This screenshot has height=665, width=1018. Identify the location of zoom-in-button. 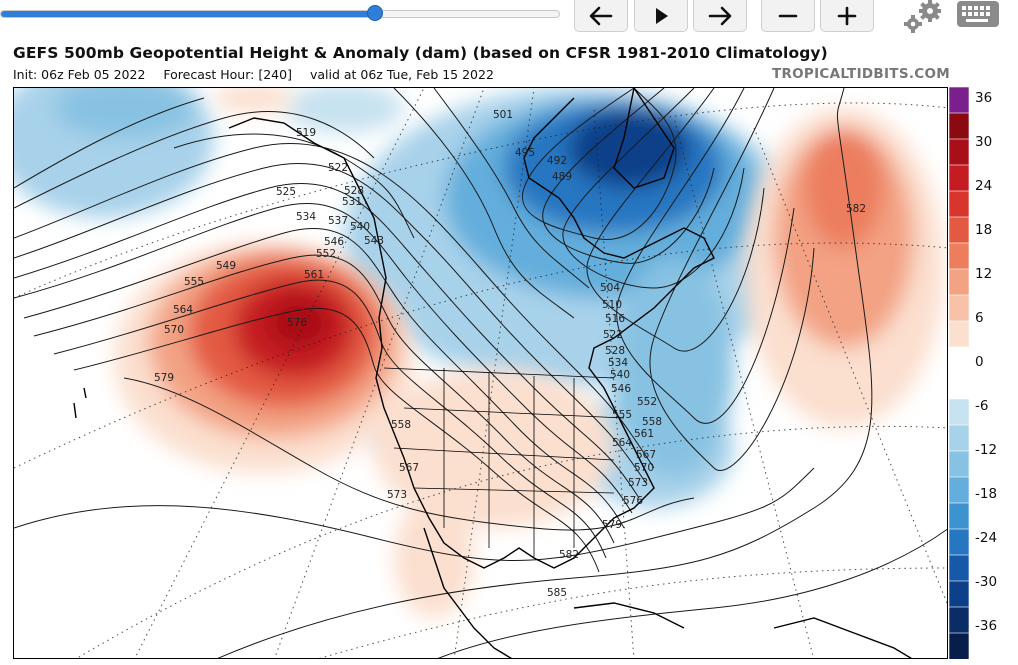
(847, 16).